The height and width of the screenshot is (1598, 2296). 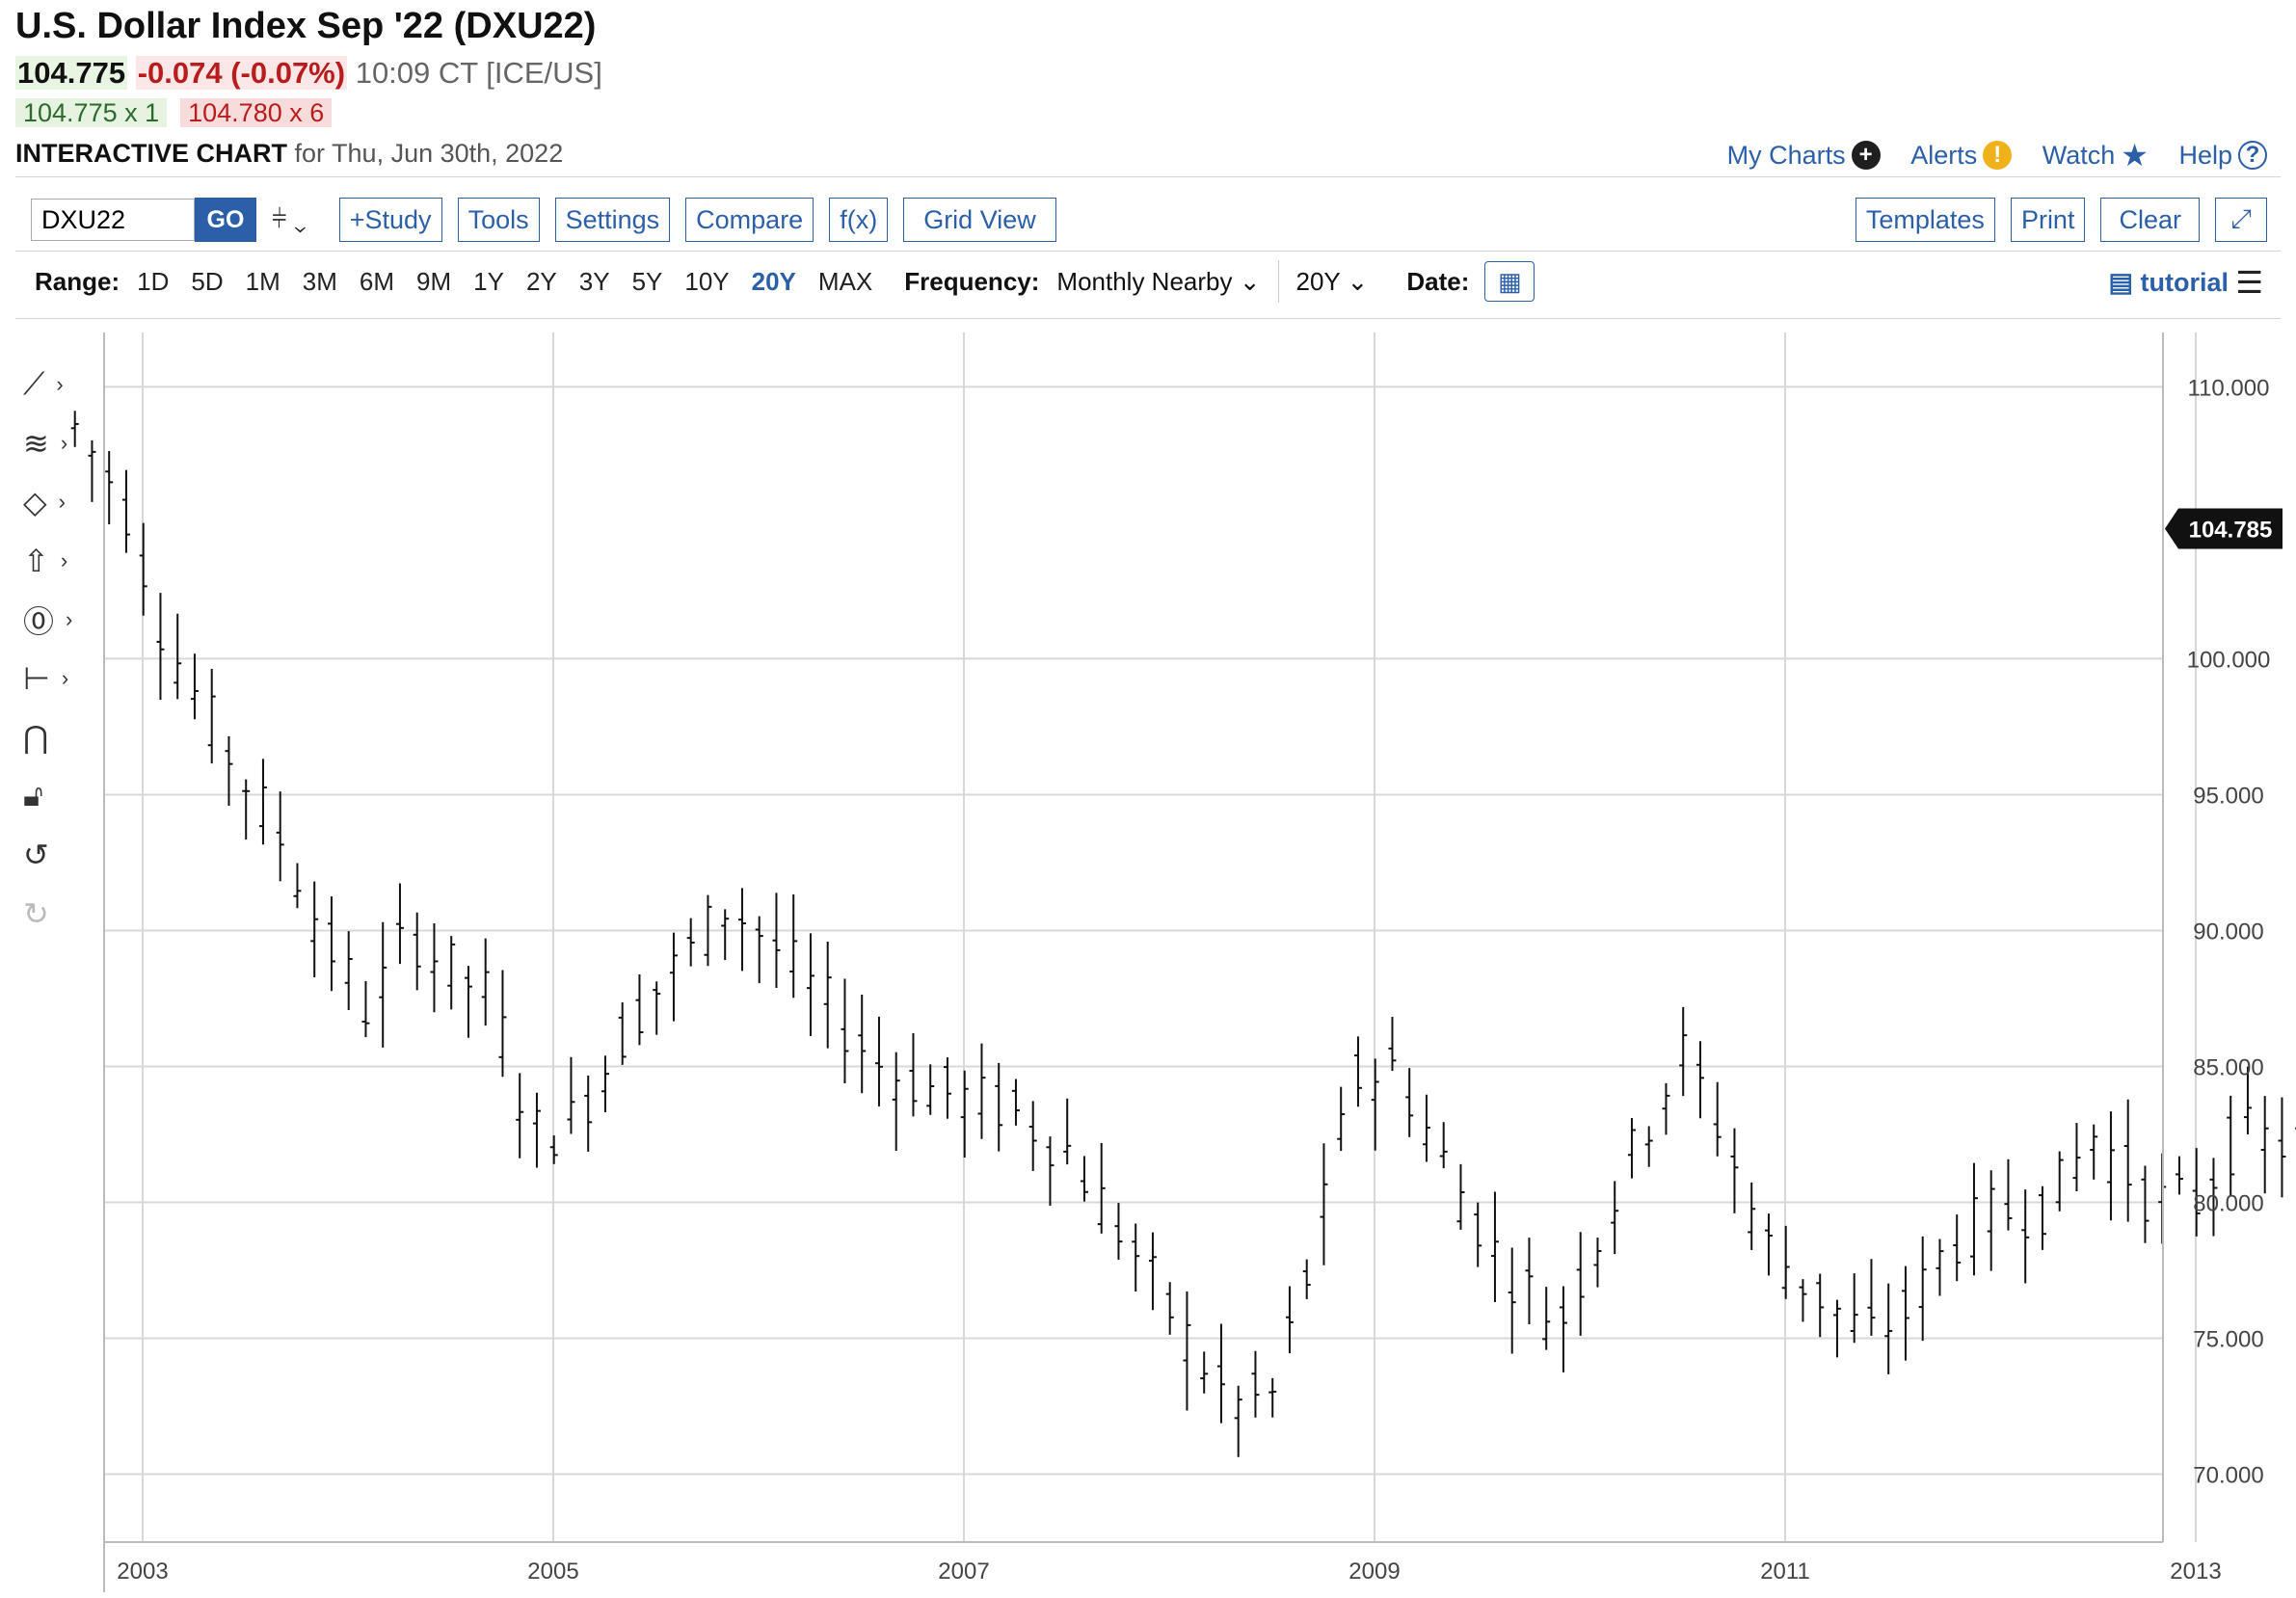 I want to click on range-option-6m: 6M, so click(x=376, y=281).